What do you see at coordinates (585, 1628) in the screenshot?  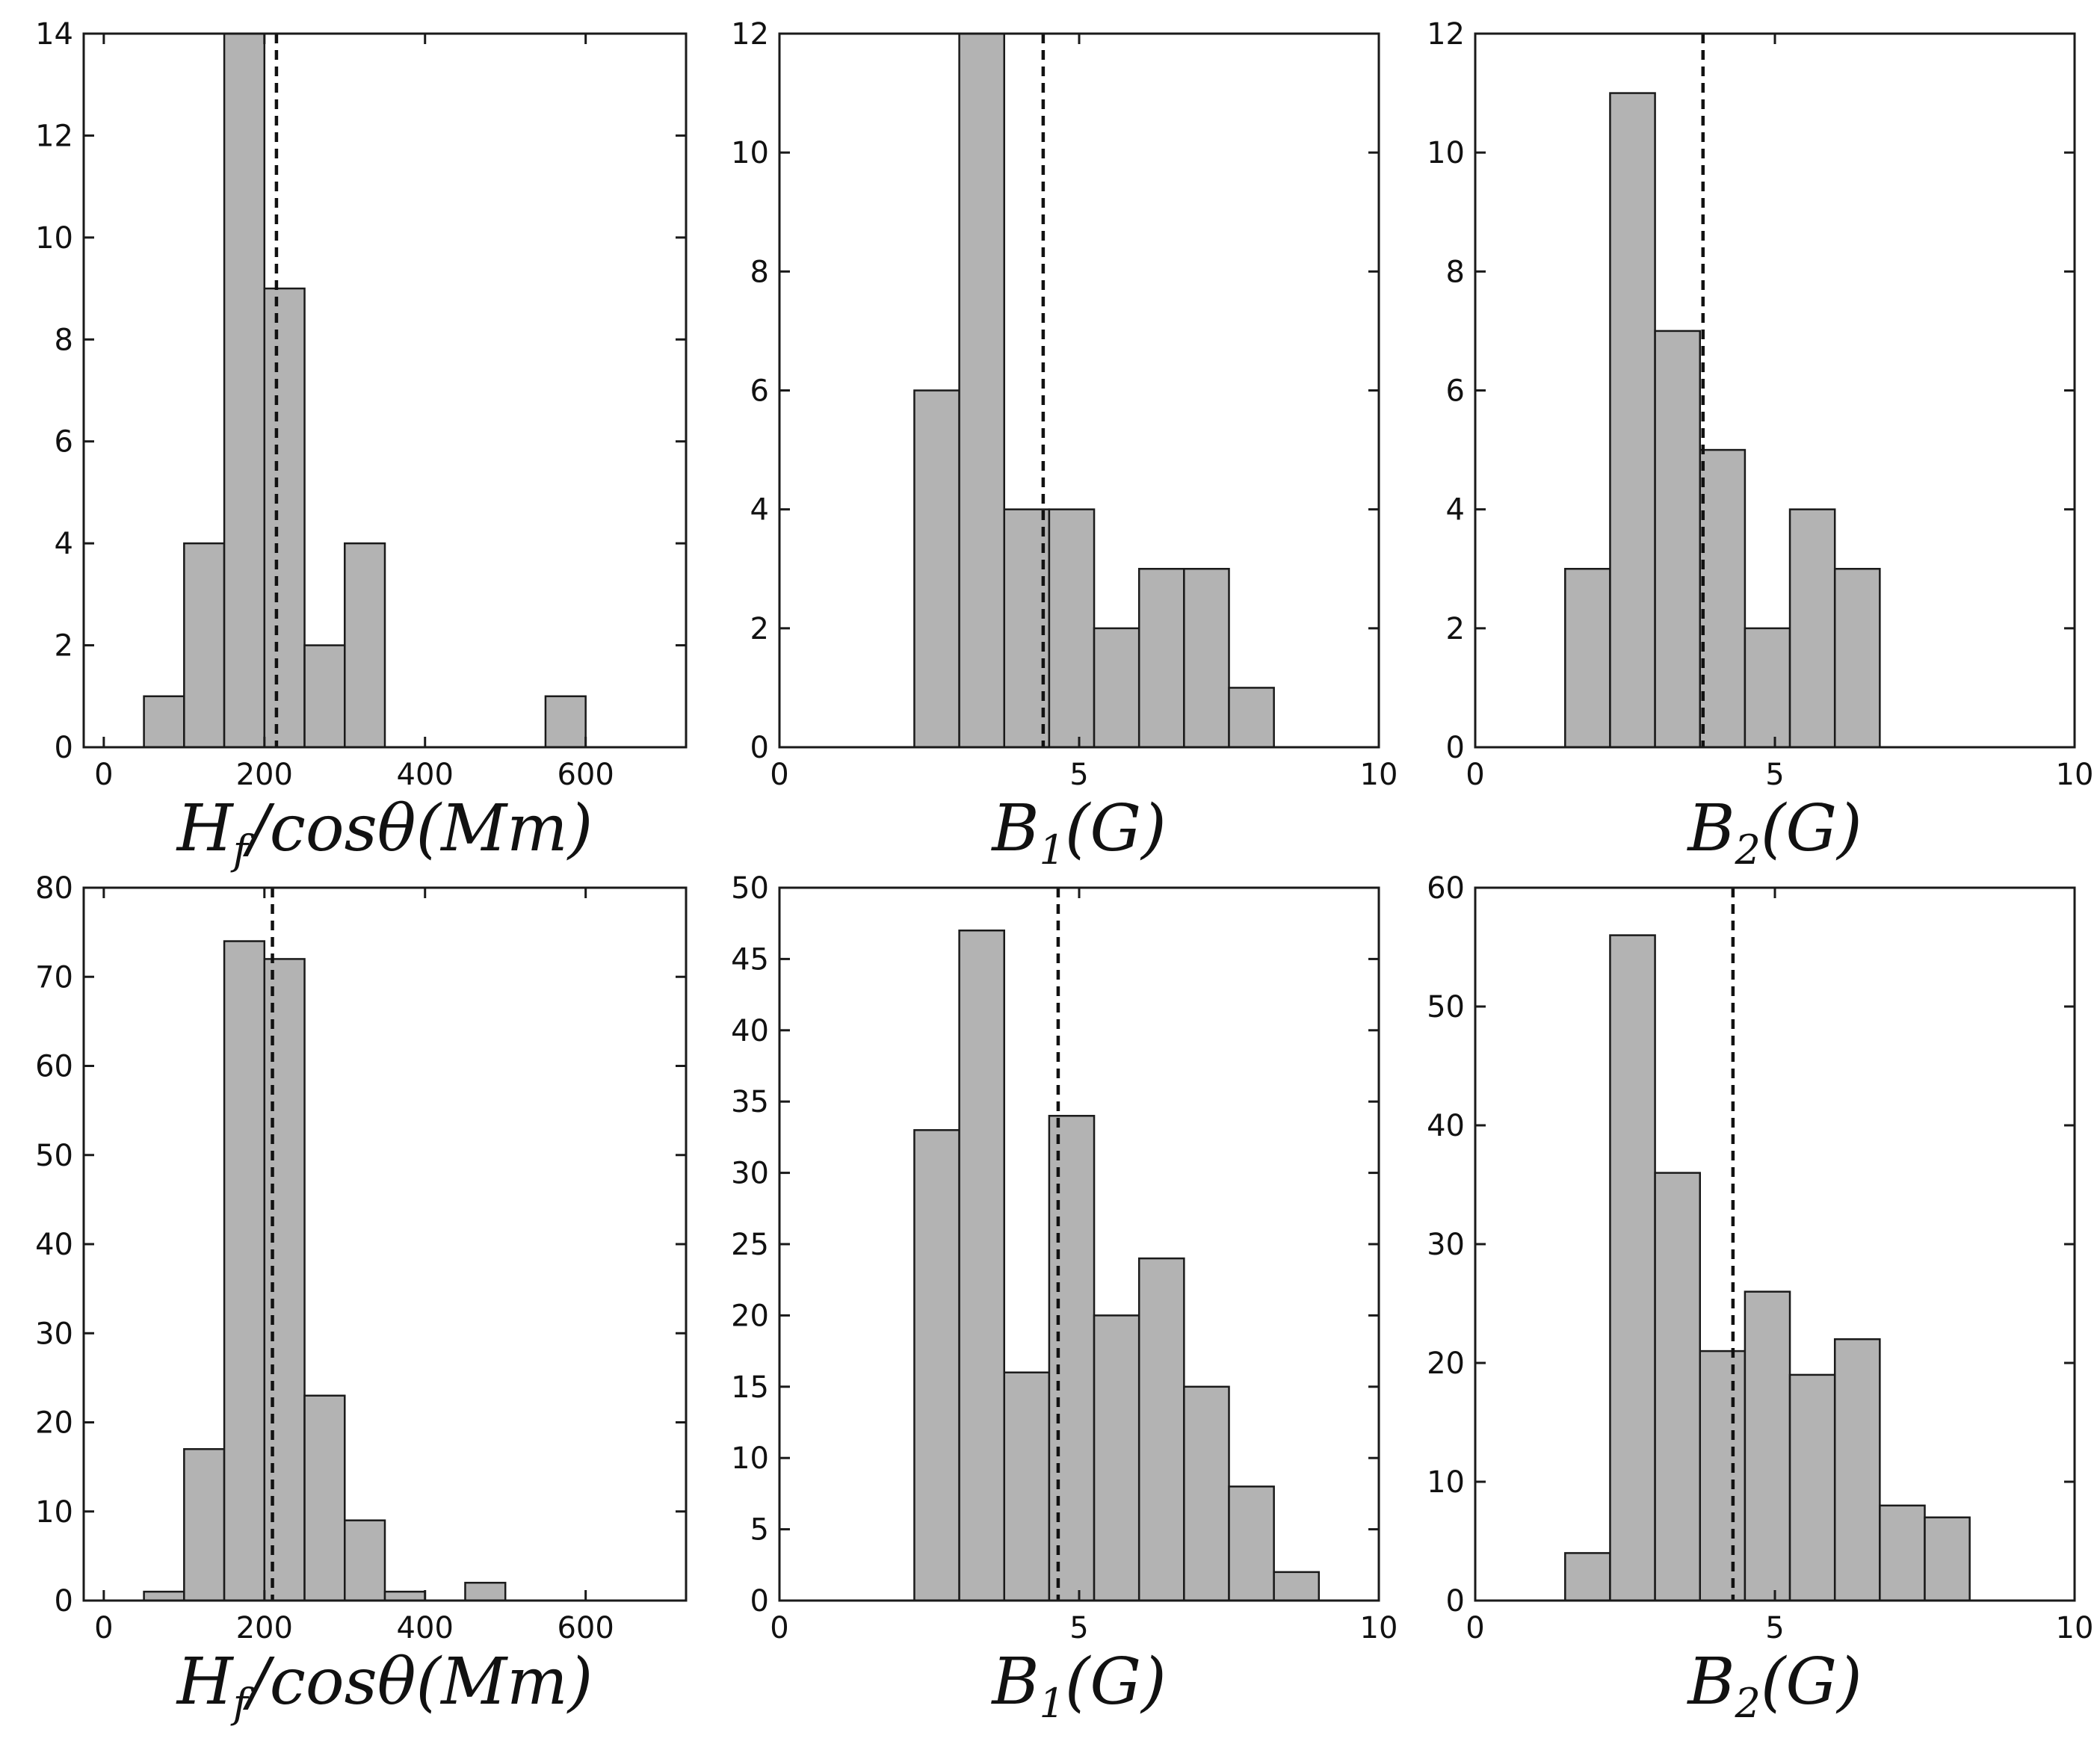 I see `x-tick-label: 600` at bounding box center [585, 1628].